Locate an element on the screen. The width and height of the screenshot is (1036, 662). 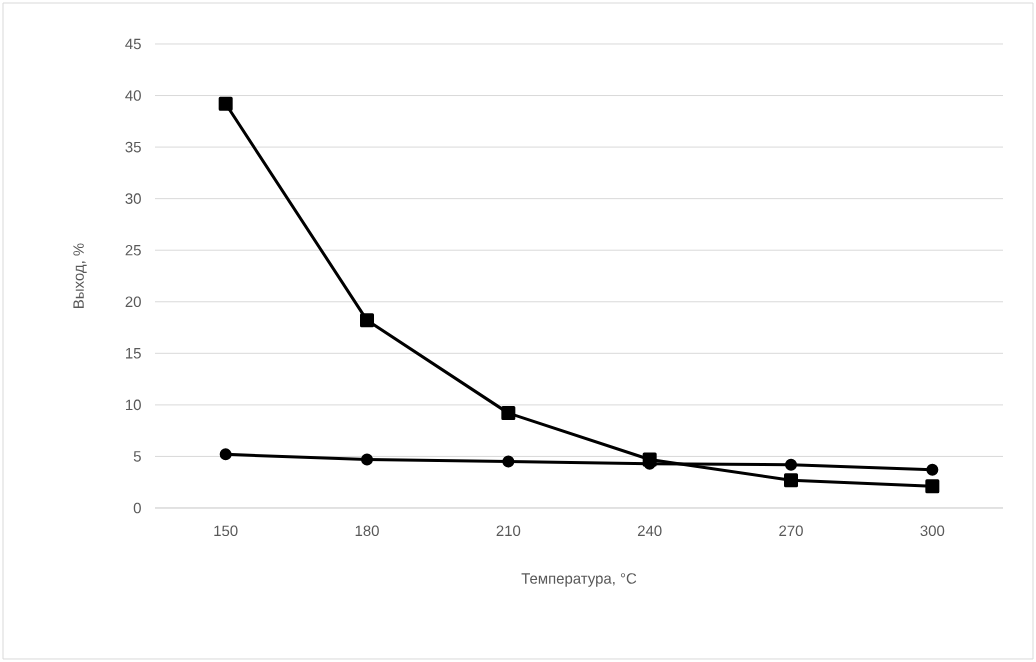
y-tick-label: 0 is located at coordinates (137, 508).